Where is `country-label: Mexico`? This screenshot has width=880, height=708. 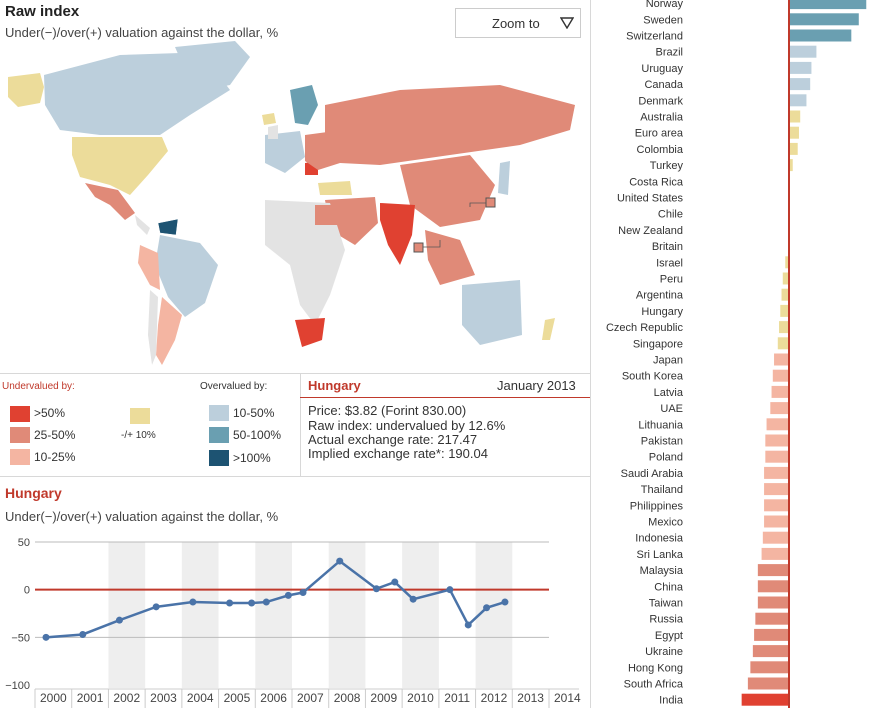
country-label: Mexico is located at coordinates (665, 523).